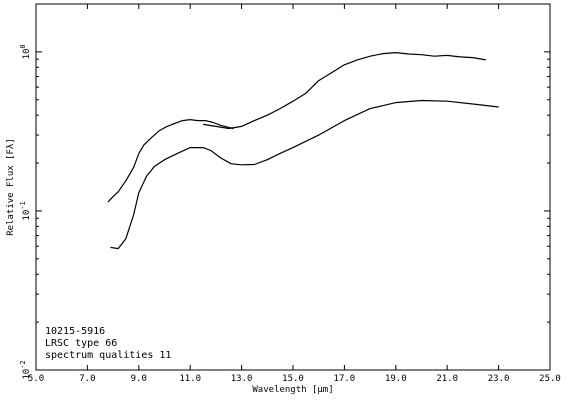 Image resolution: width=570 pixels, height=400 pixels. I want to click on x-tick-label: 13.0, so click(242, 379).